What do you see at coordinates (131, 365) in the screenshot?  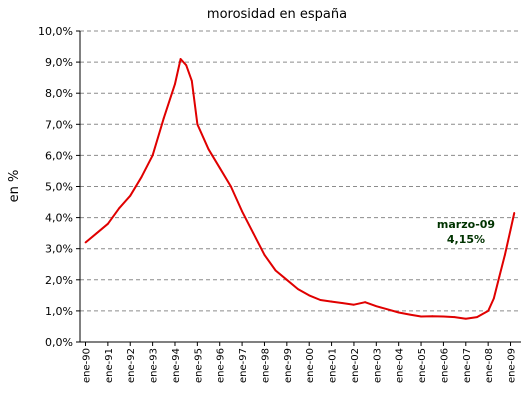 I see `x-tick-label: ene-92` at bounding box center [131, 365].